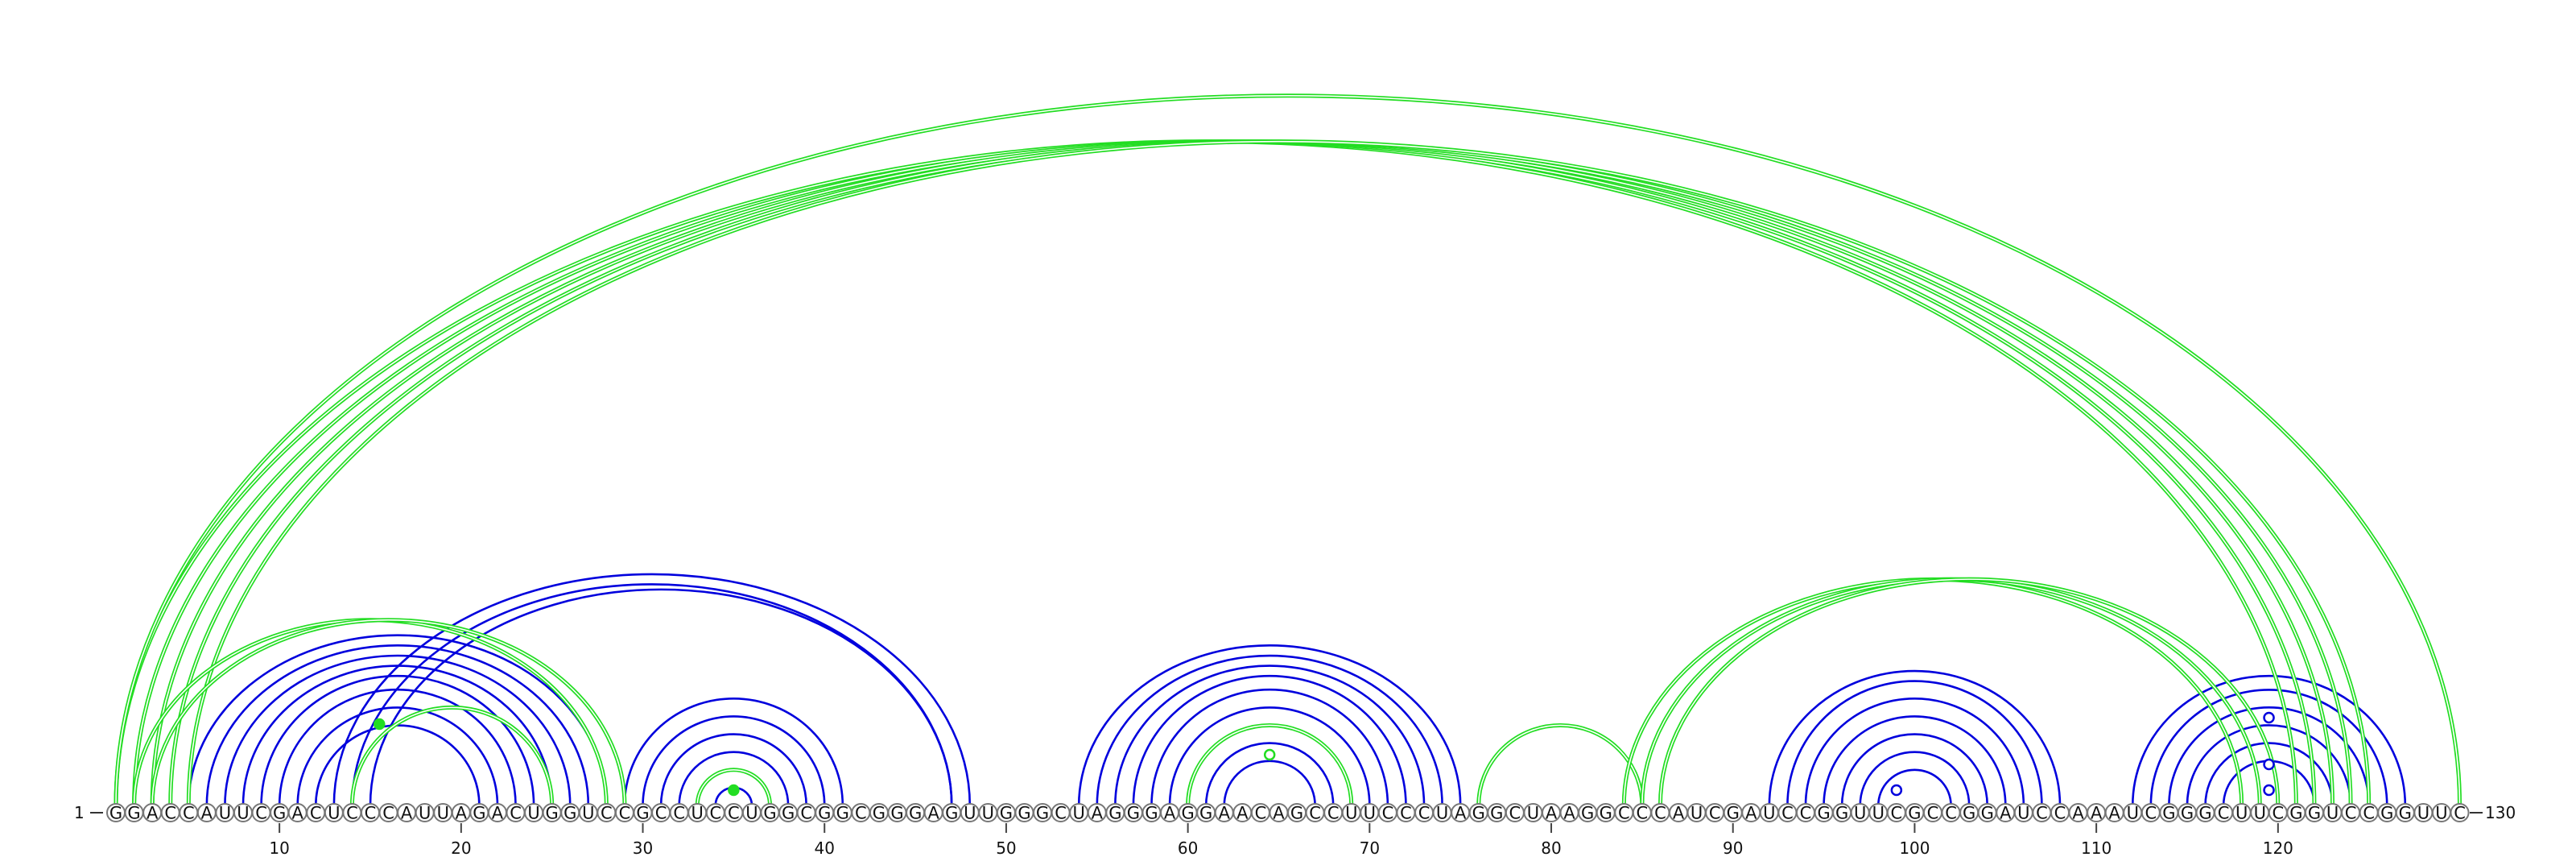 Image resolution: width=2576 pixels, height=857 pixels. I want to click on nucleotide-98: U, so click(1878, 813).